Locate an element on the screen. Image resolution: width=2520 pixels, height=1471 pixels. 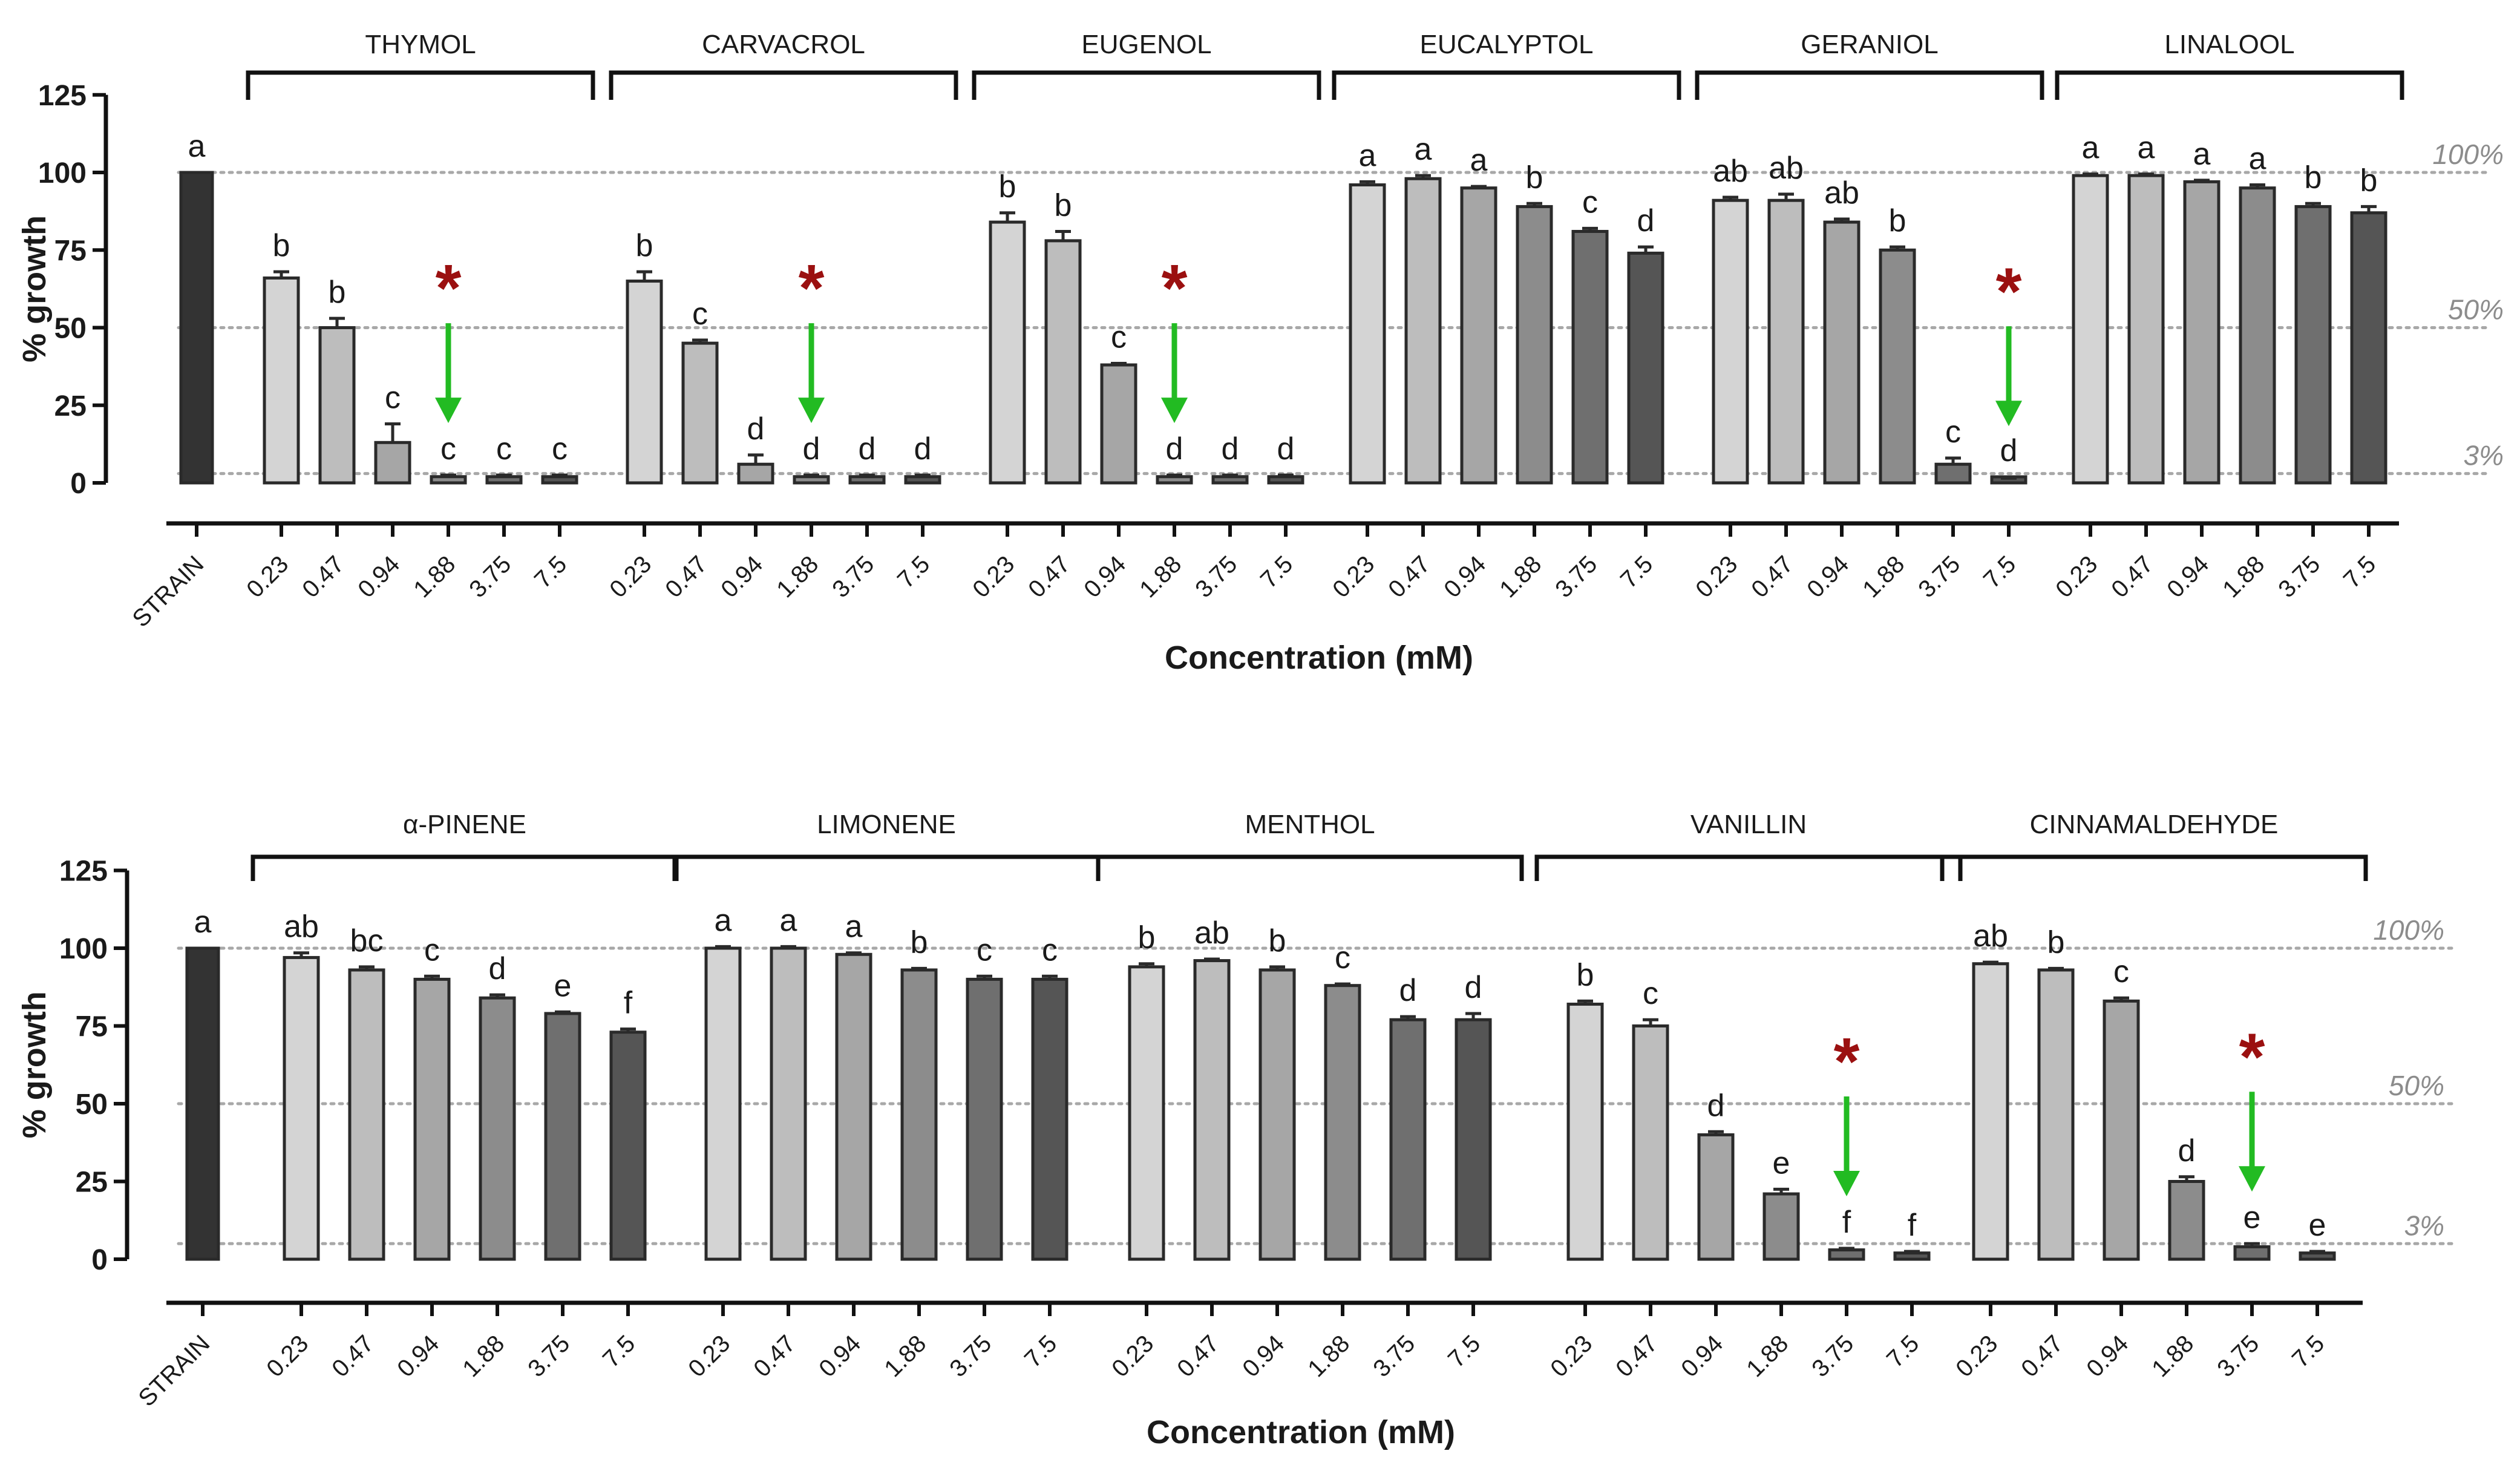
group-label: GERANIOL is located at coordinates (1869, 44).